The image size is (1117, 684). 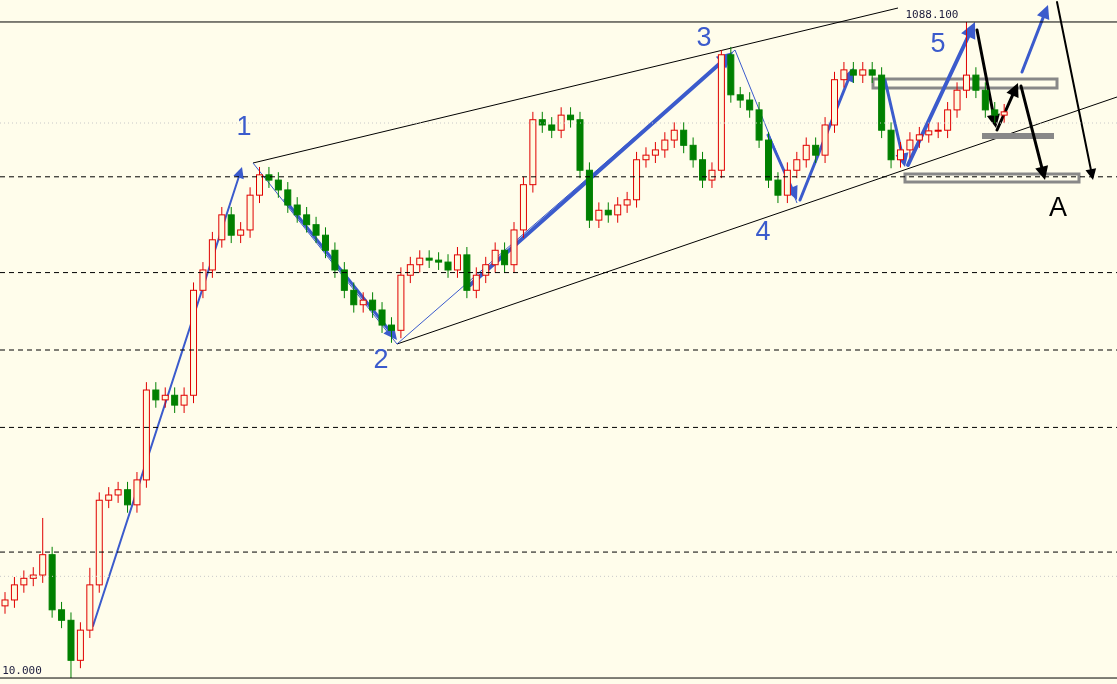 I want to click on text: A, so click(x=1058, y=207).